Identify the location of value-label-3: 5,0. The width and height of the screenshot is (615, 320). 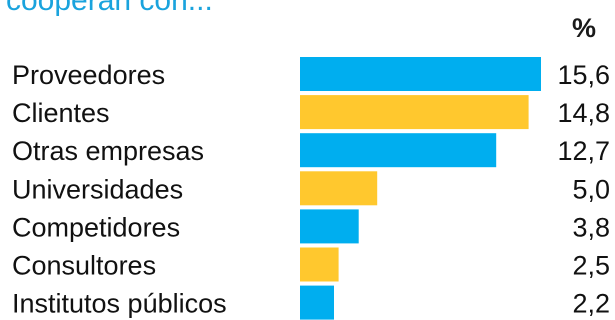
(591, 189).